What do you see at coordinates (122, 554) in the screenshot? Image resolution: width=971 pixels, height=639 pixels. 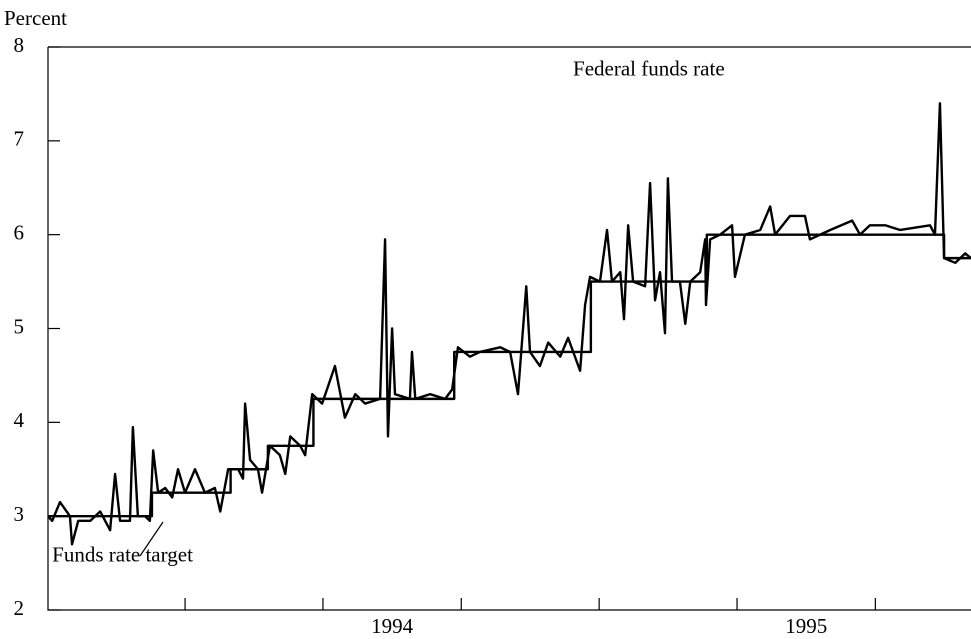 I see `annotation: Funds rate target` at bounding box center [122, 554].